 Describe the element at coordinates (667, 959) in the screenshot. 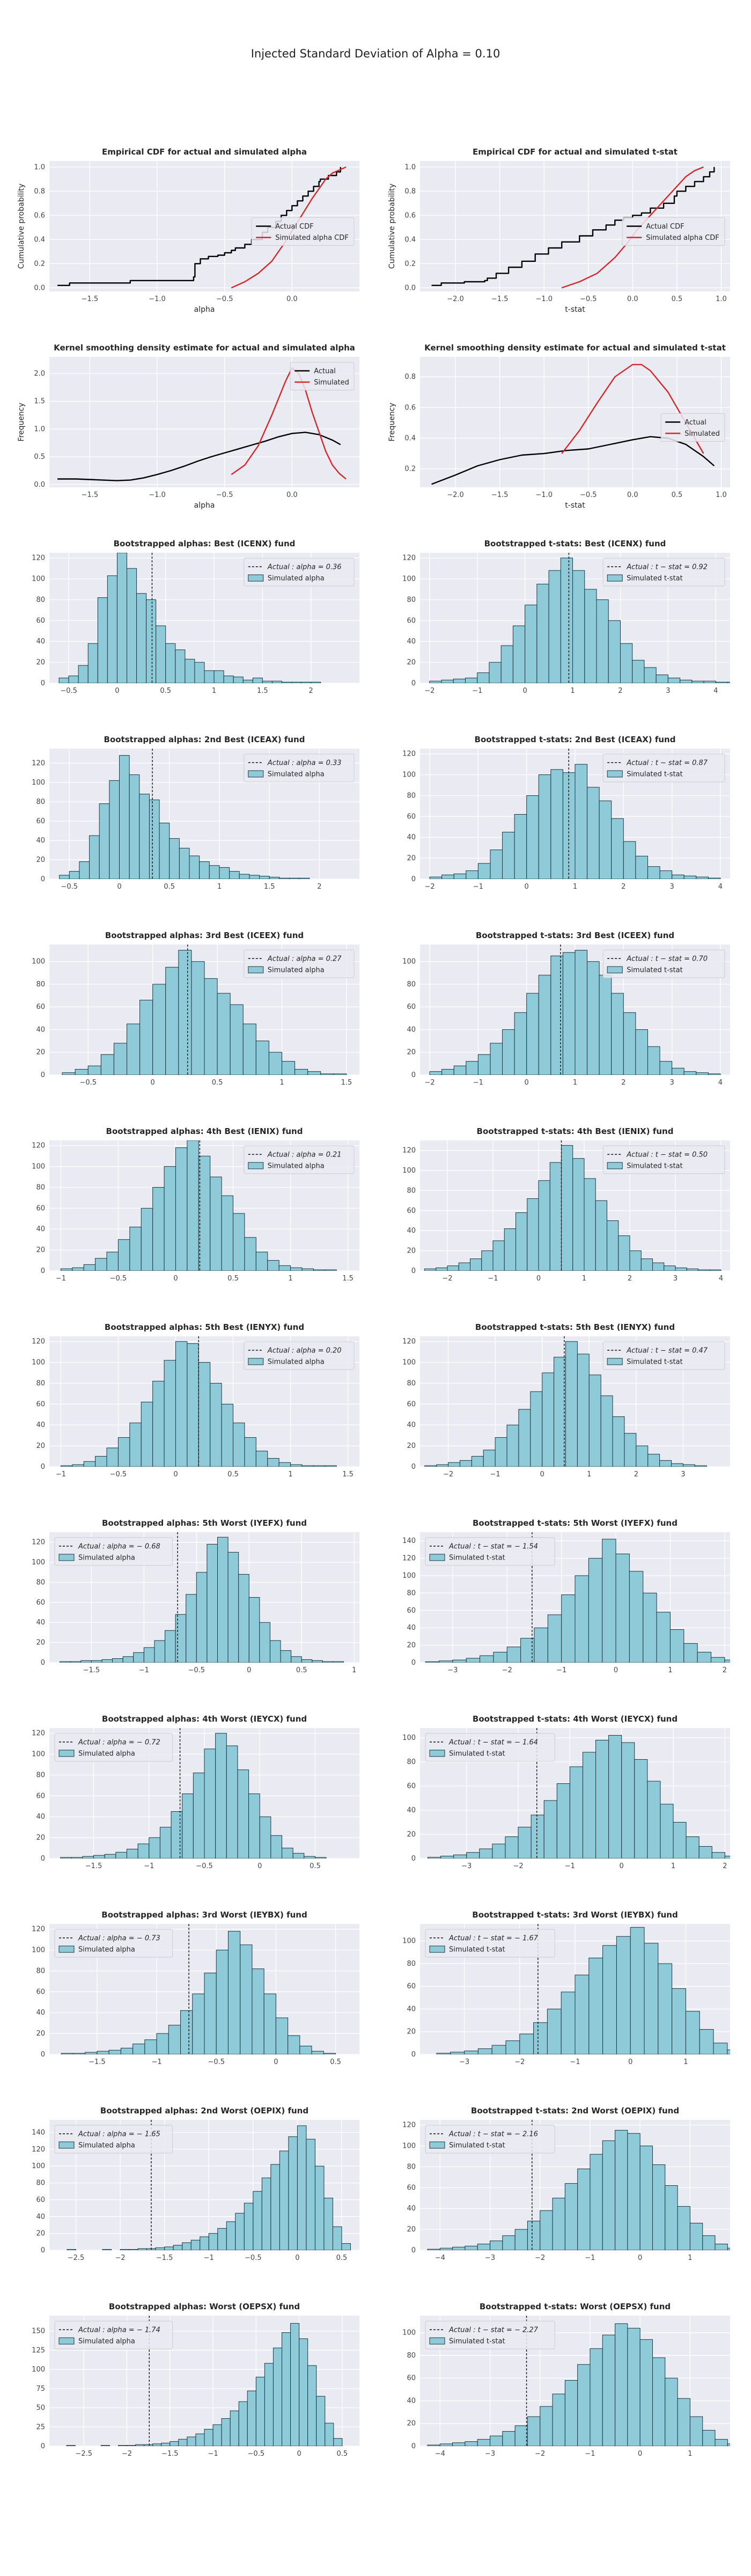

I see `legend-label: Actual : t − stat = 0.70` at that location.